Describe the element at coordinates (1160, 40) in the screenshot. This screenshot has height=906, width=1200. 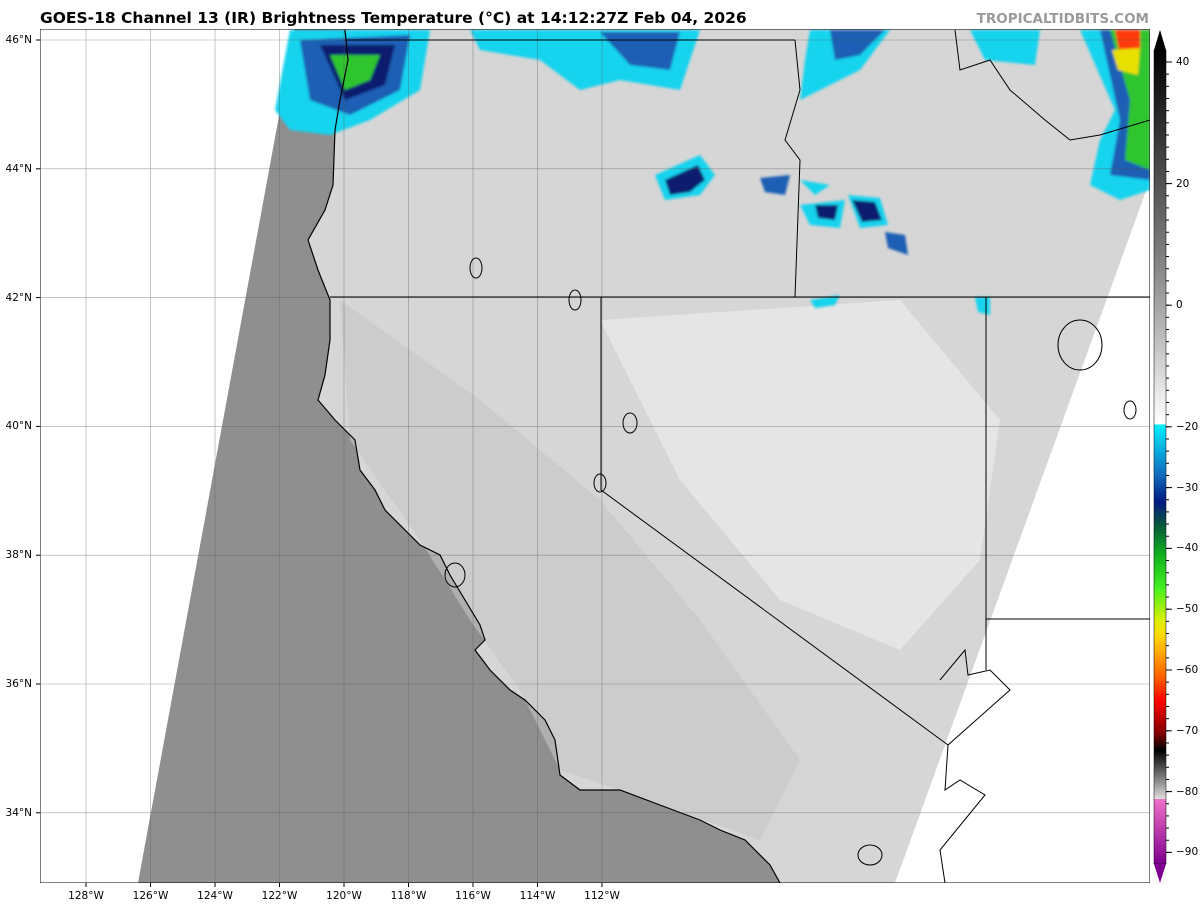
I see `colorbar-top-arrow` at that location.